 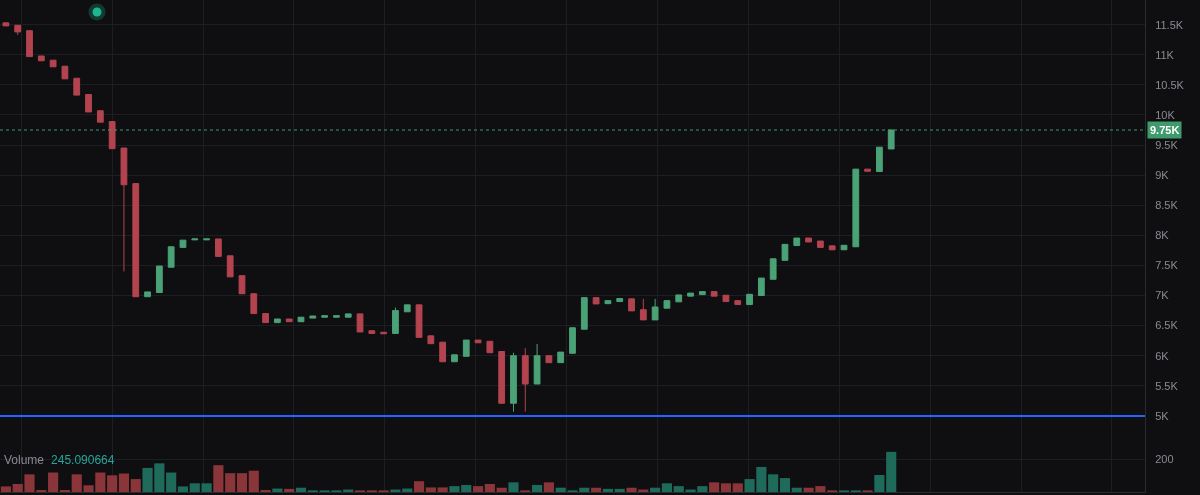 I want to click on ref-line-label: 9.75K, so click(x=1165, y=130).